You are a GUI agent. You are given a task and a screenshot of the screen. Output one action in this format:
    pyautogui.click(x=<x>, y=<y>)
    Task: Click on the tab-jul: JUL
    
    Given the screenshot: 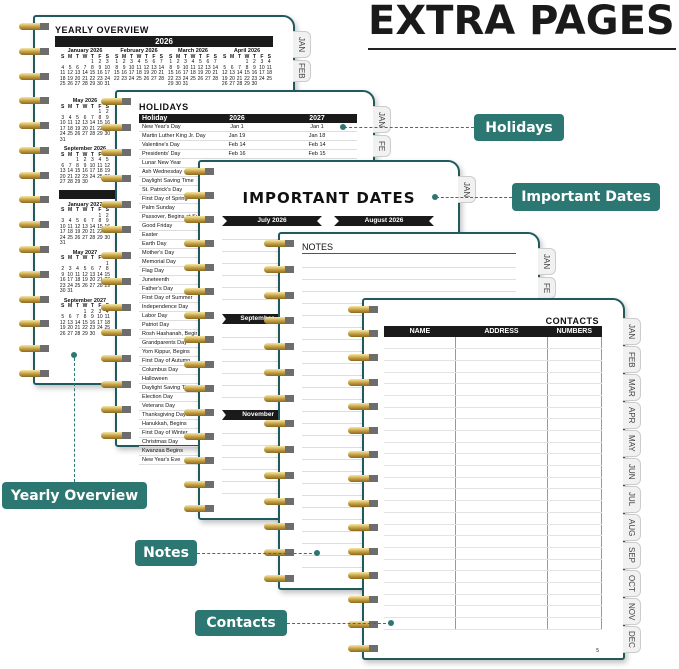 What is the action you would take?
    pyautogui.click(x=632, y=499)
    